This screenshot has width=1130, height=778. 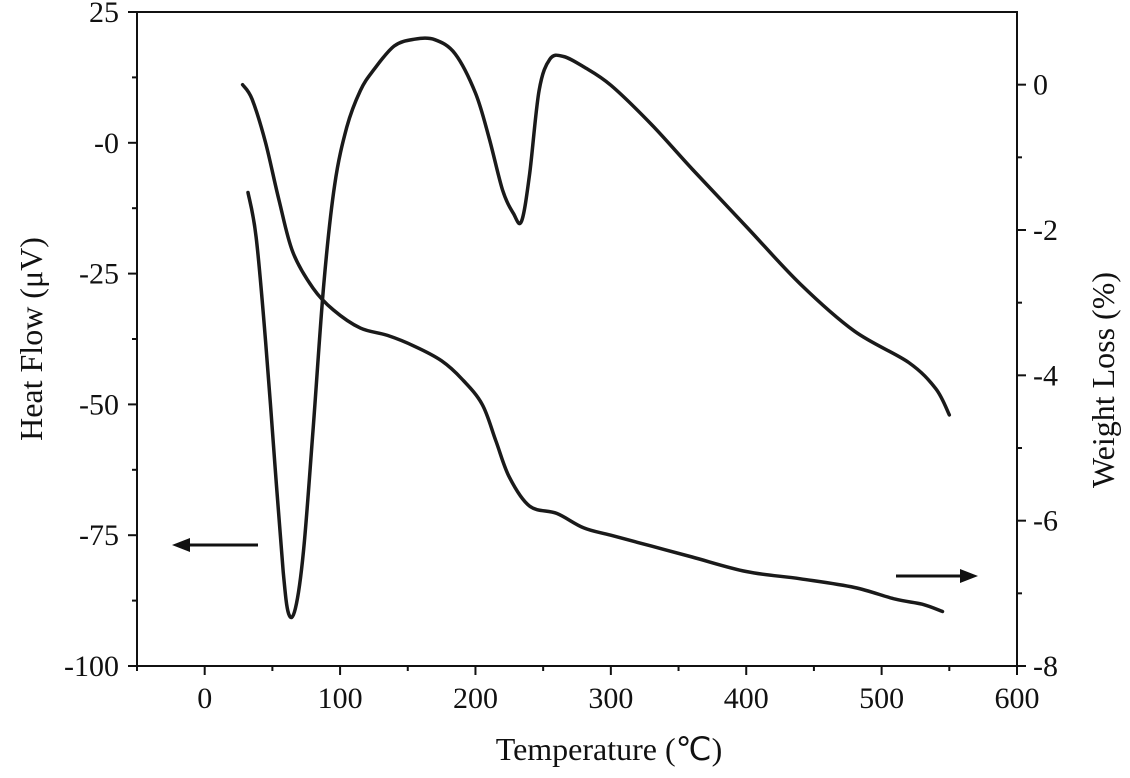 What do you see at coordinates (746, 698) in the screenshot?
I see `x-tick-label: 400` at bounding box center [746, 698].